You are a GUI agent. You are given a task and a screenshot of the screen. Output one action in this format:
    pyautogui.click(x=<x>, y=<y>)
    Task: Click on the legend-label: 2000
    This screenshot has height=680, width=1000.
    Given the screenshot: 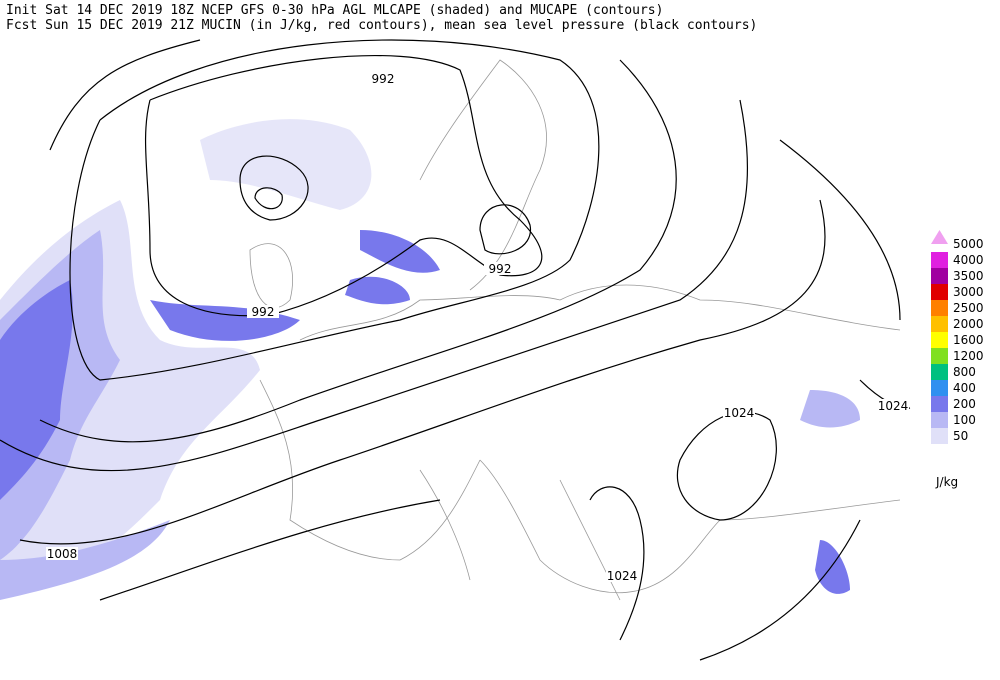 What is the action you would take?
    pyautogui.click(x=968, y=324)
    